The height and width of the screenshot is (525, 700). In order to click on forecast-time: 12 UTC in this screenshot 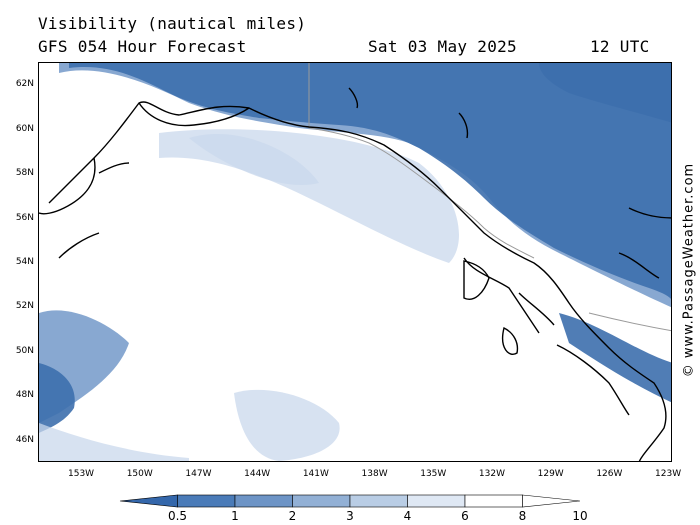, I will do `click(620, 46)`.